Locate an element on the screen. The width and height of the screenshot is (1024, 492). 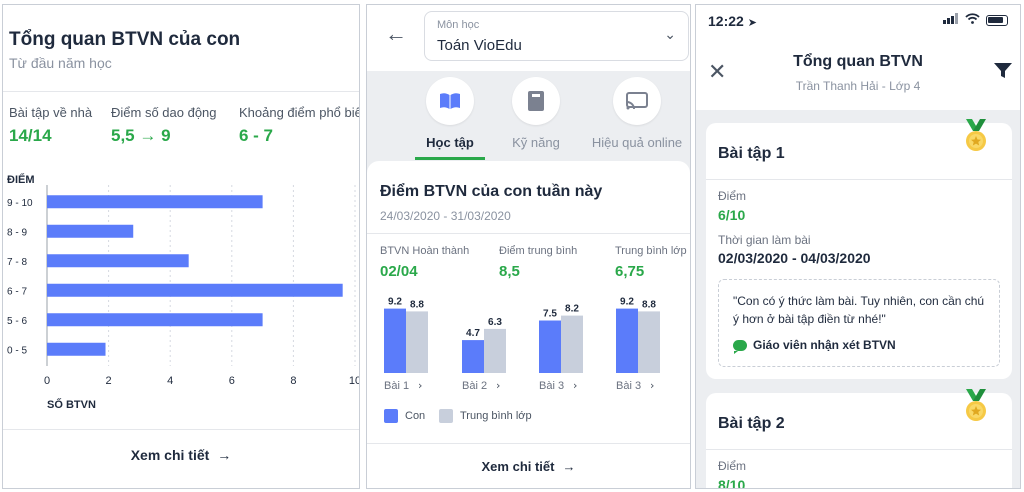
y-tick-label: 6 - 7 is located at coordinates (17, 291).